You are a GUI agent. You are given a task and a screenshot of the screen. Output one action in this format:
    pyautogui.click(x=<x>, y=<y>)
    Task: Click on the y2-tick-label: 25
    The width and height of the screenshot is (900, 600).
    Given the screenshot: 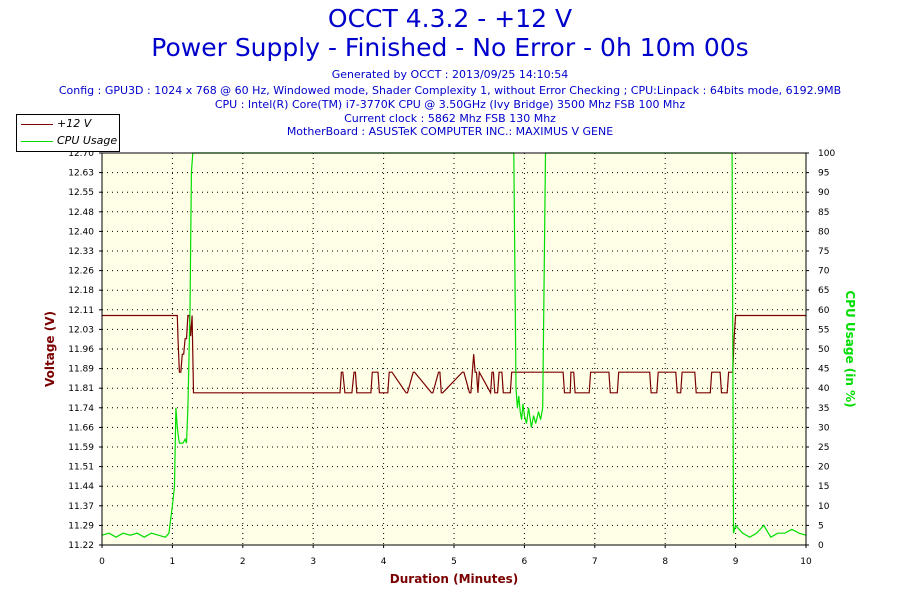 What is the action you would take?
    pyautogui.click(x=823, y=448)
    